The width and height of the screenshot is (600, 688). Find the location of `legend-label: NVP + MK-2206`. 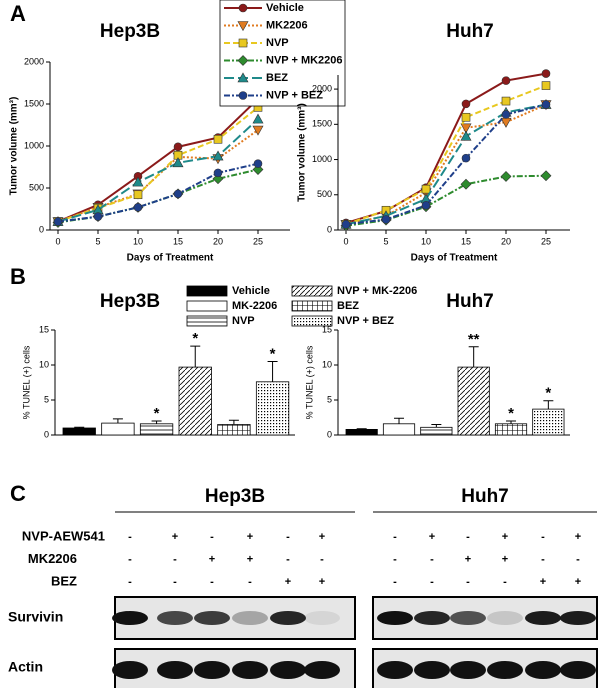

legend-label: NVP + MK-2206 is located at coordinates (377, 291).